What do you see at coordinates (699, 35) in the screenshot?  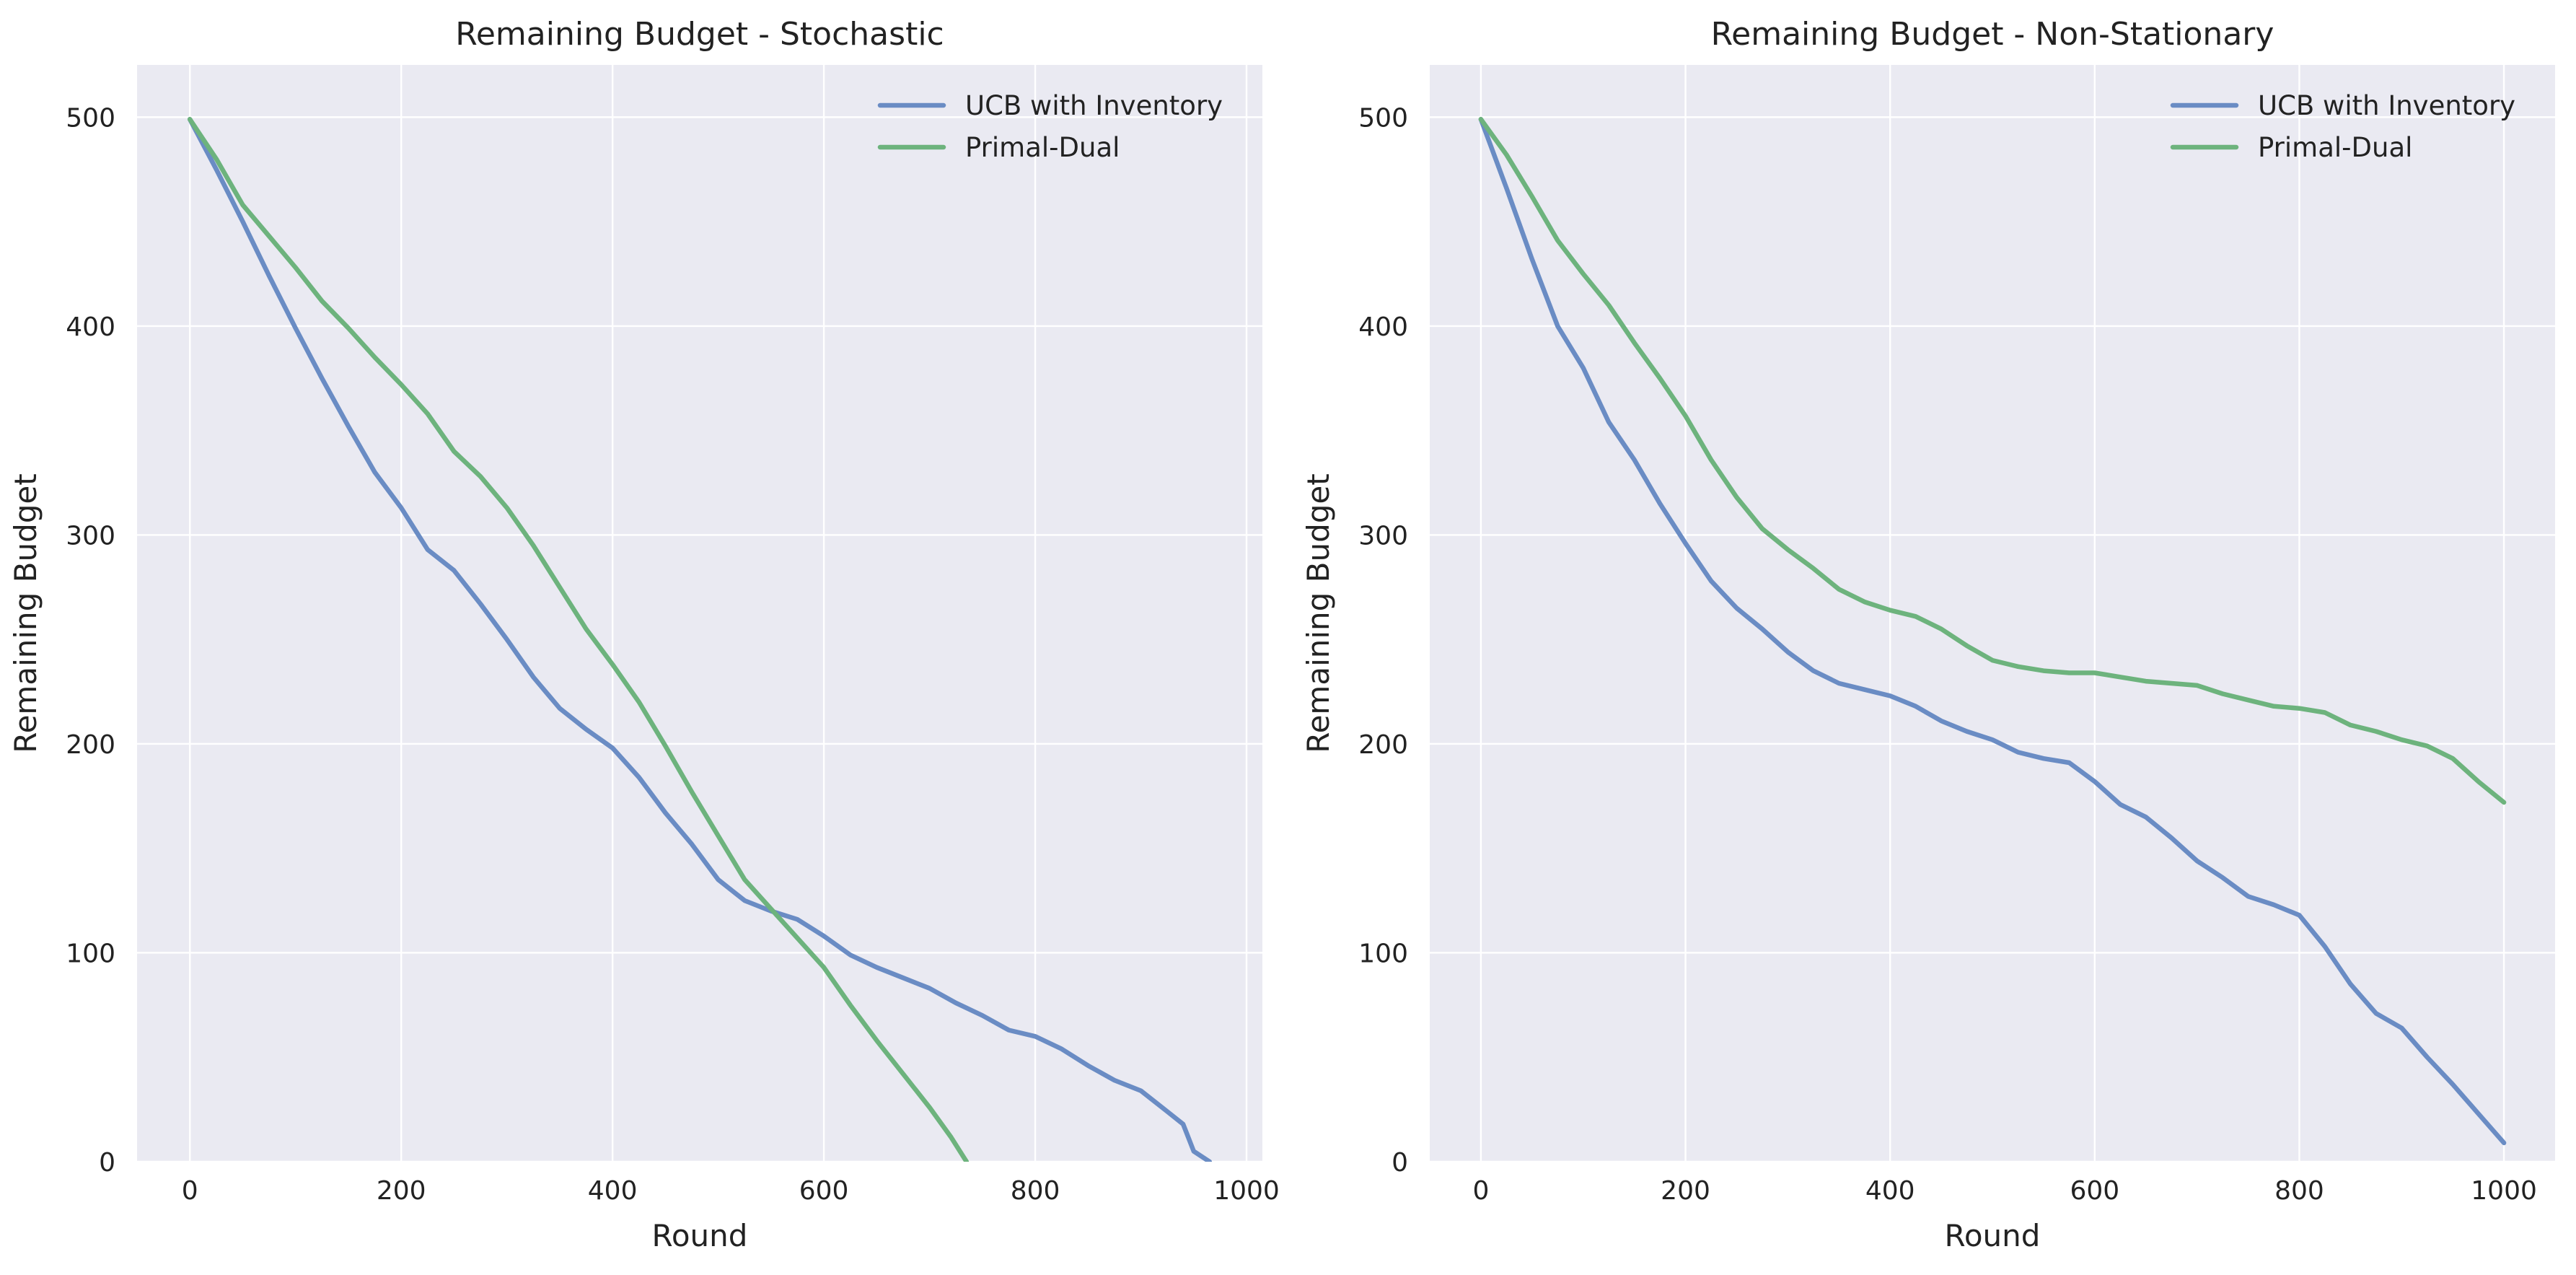 I see `chart-title: Remaining Budget - Stochastic` at bounding box center [699, 35].